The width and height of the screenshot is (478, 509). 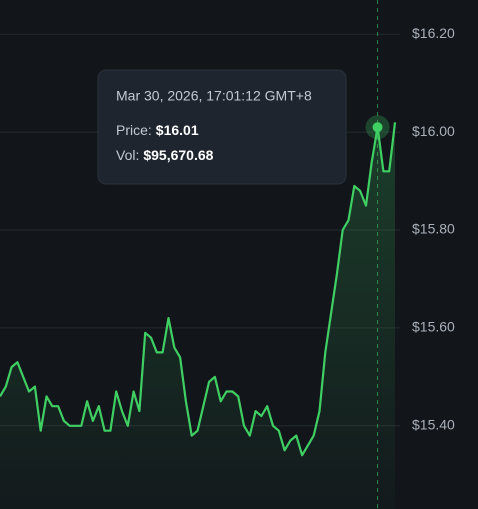 I want to click on price-label: Price:, so click(x=134, y=130).